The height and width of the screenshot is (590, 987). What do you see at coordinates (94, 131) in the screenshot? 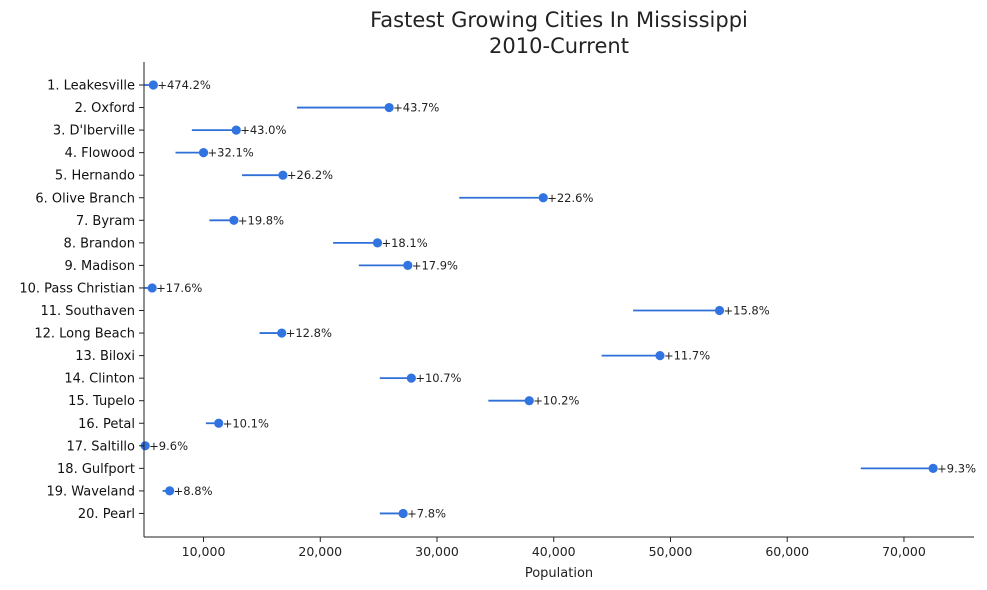
I see `city-label: 3. D'Iberville` at bounding box center [94, 131].